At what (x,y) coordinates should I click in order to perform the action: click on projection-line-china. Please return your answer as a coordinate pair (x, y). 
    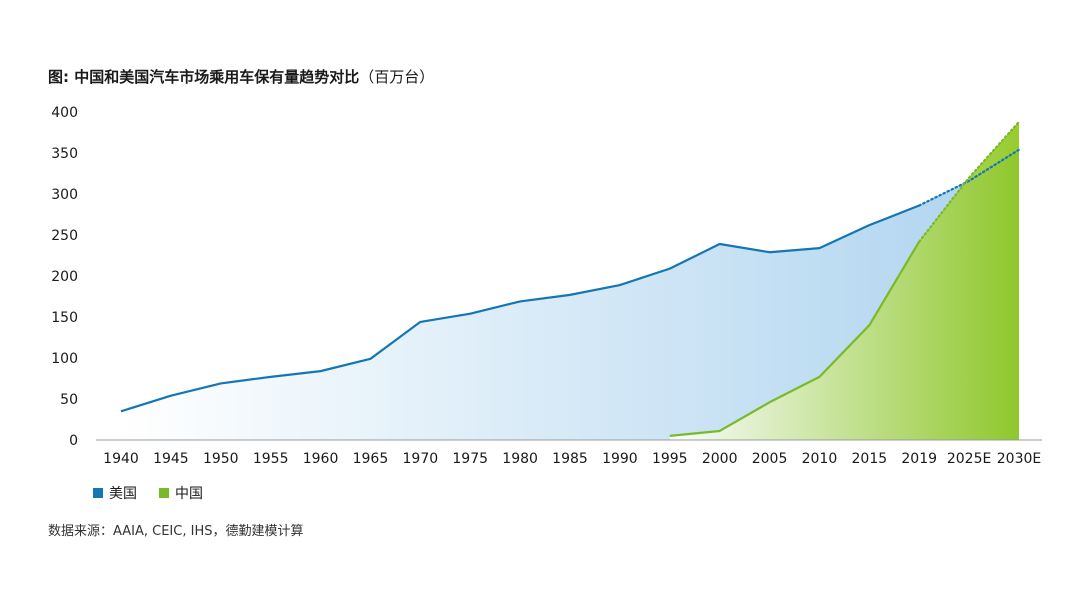
    Looking at the image, I should click on (969, 181).